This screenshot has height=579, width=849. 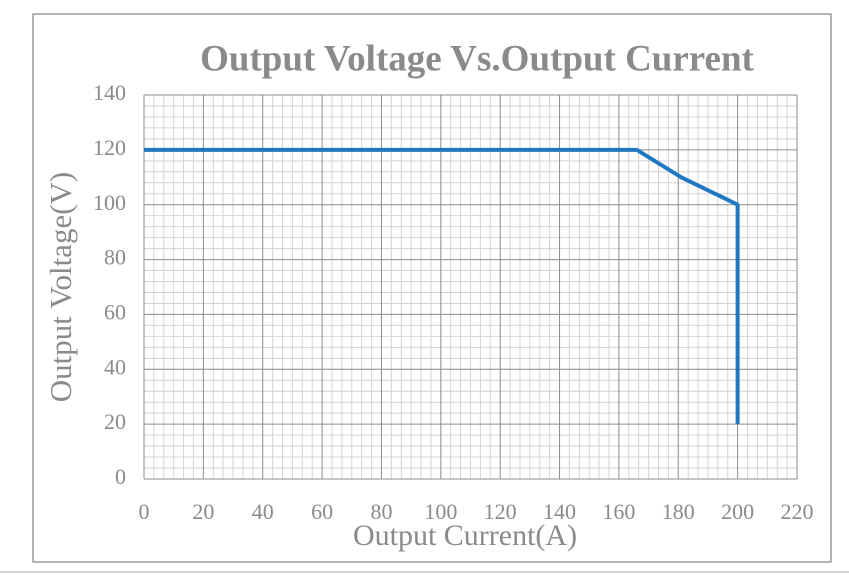 I want to click on x-tick-label: 120, so click(x=500, y=511).